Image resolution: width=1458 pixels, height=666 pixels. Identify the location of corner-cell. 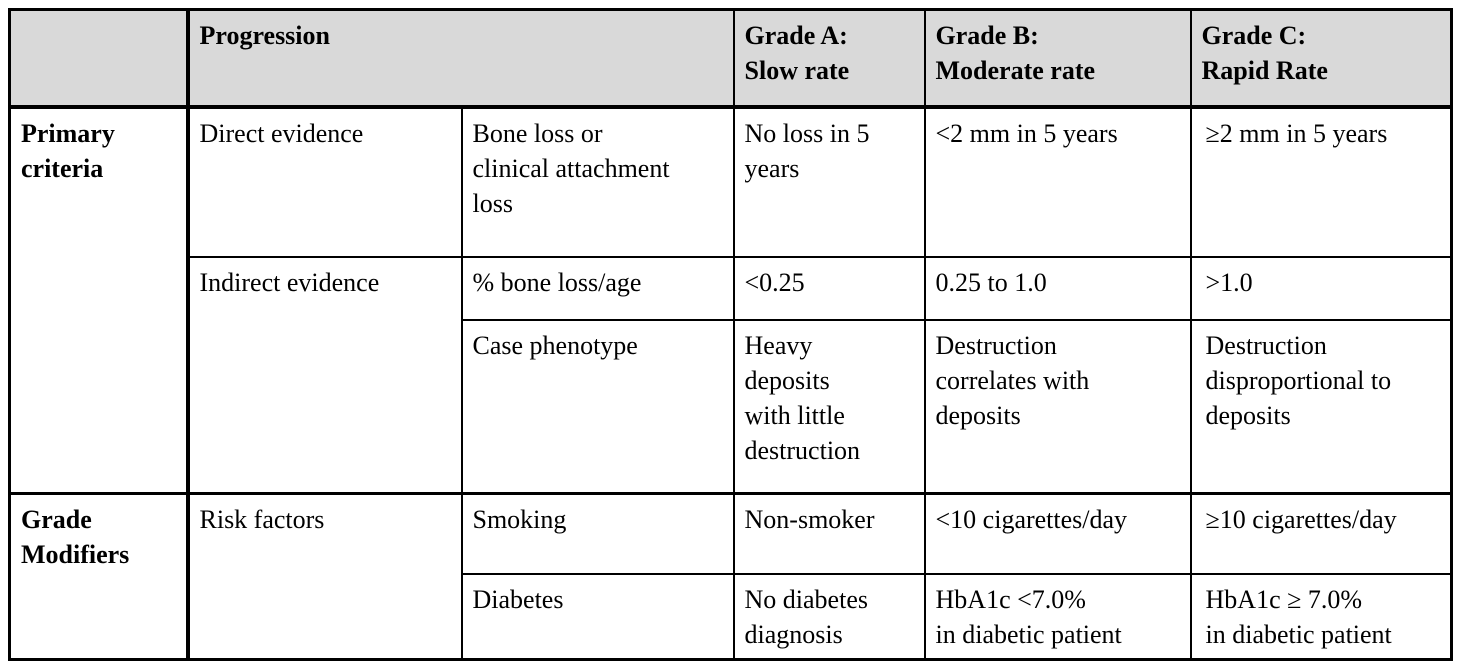
(99, 58).